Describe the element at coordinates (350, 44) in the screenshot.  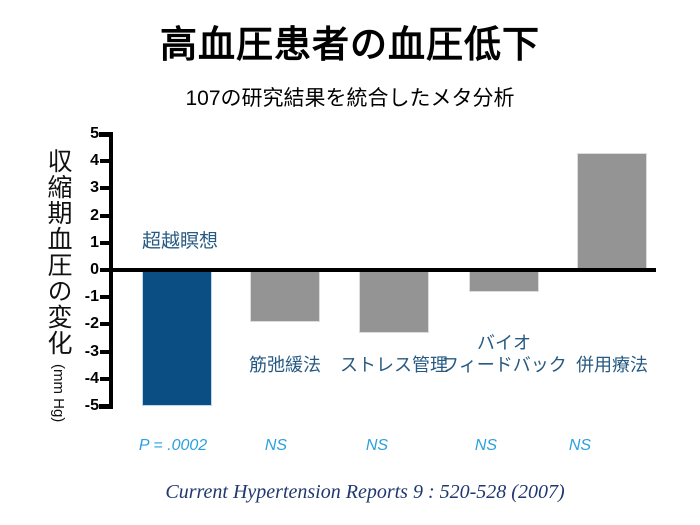
I see `chart-title: 高血圧患者の血圧低下` at that location.